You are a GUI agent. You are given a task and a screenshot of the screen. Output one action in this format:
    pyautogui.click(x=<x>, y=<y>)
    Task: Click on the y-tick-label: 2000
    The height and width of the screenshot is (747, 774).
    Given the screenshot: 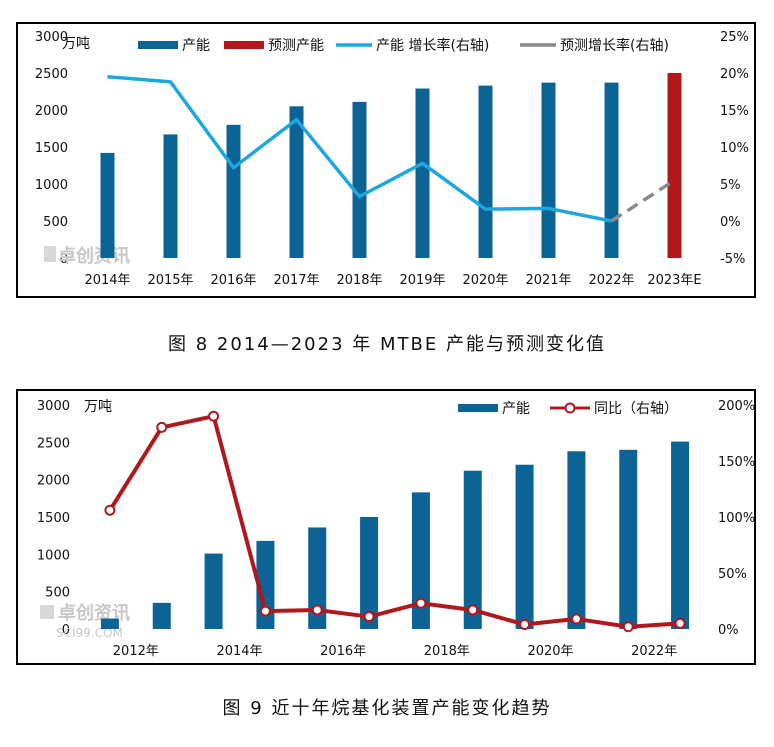 What is the action you would take?
    pyautogui.click(x=53, y=481)
    